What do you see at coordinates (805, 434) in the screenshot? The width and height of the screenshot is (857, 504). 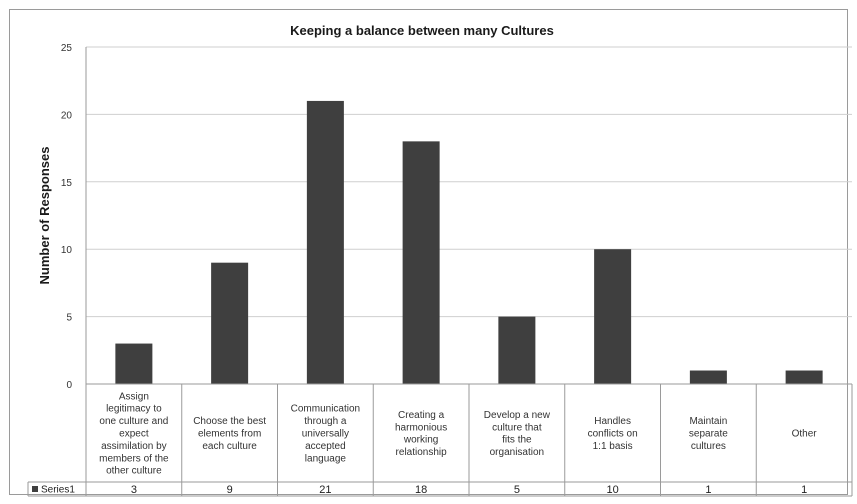 I see `category-label-8: Other` at bounding box center [805, 434].